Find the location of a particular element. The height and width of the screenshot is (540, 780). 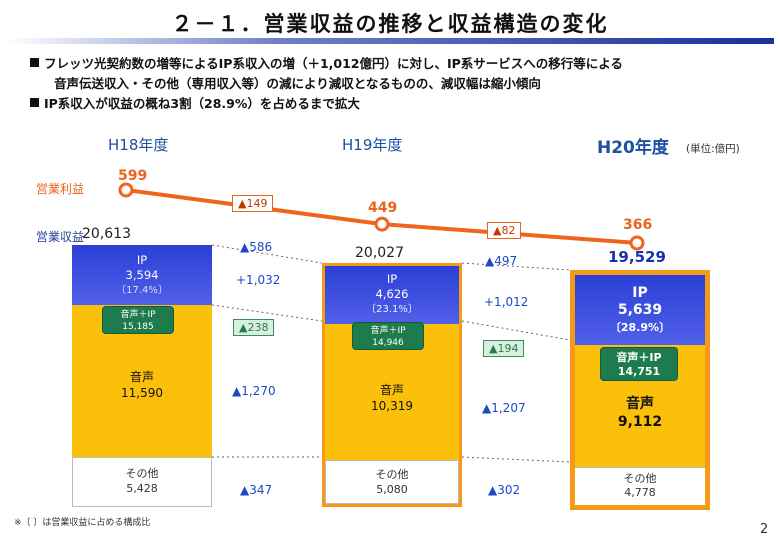

voice-change-2: ▲1,207 is located at coordinates (504, 408).